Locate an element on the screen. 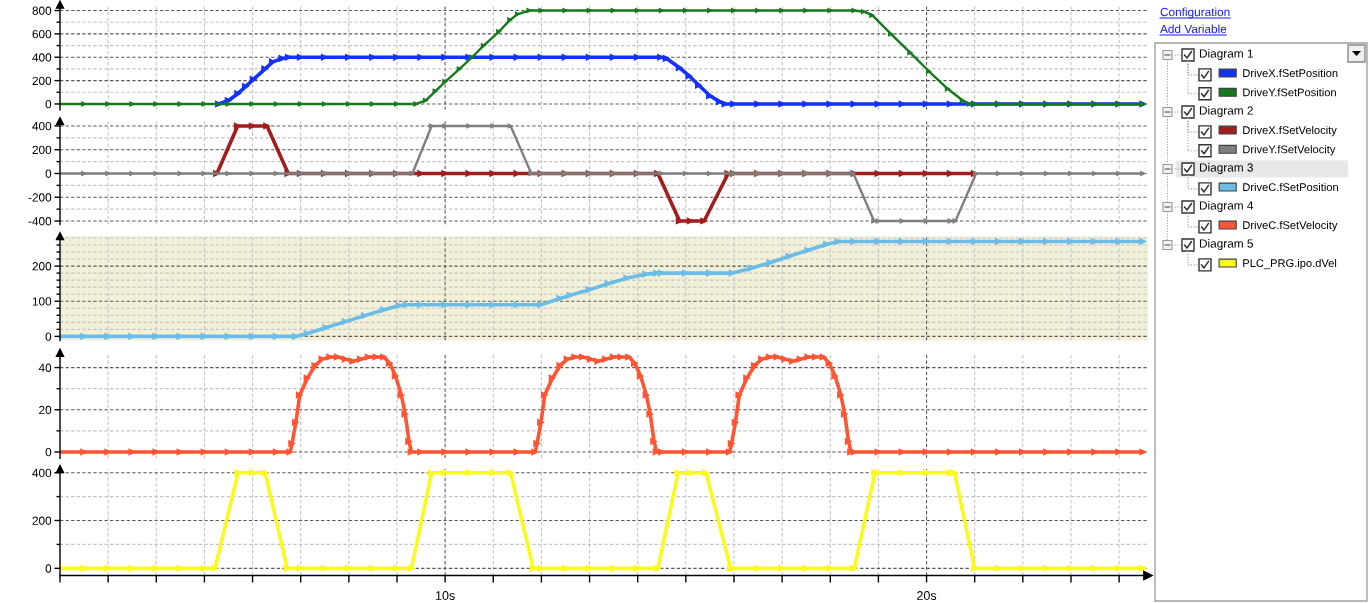  legend-label: DriveY.fSetVelocity is located at coordinates (1289, 150).